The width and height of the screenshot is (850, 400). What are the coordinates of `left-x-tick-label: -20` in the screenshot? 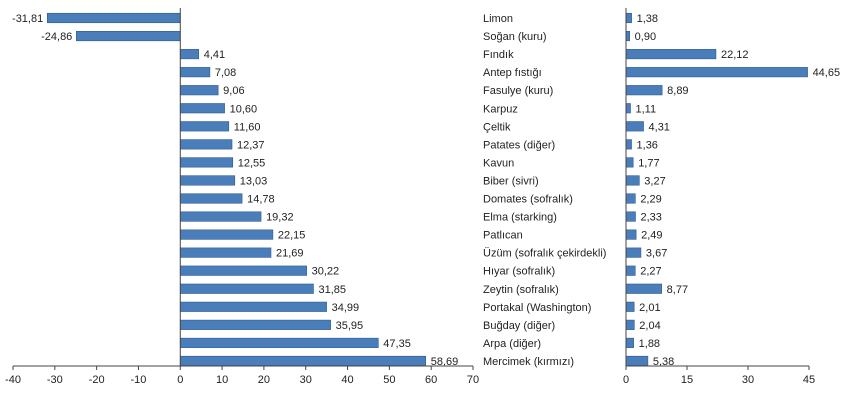 It's located at (97, 380).